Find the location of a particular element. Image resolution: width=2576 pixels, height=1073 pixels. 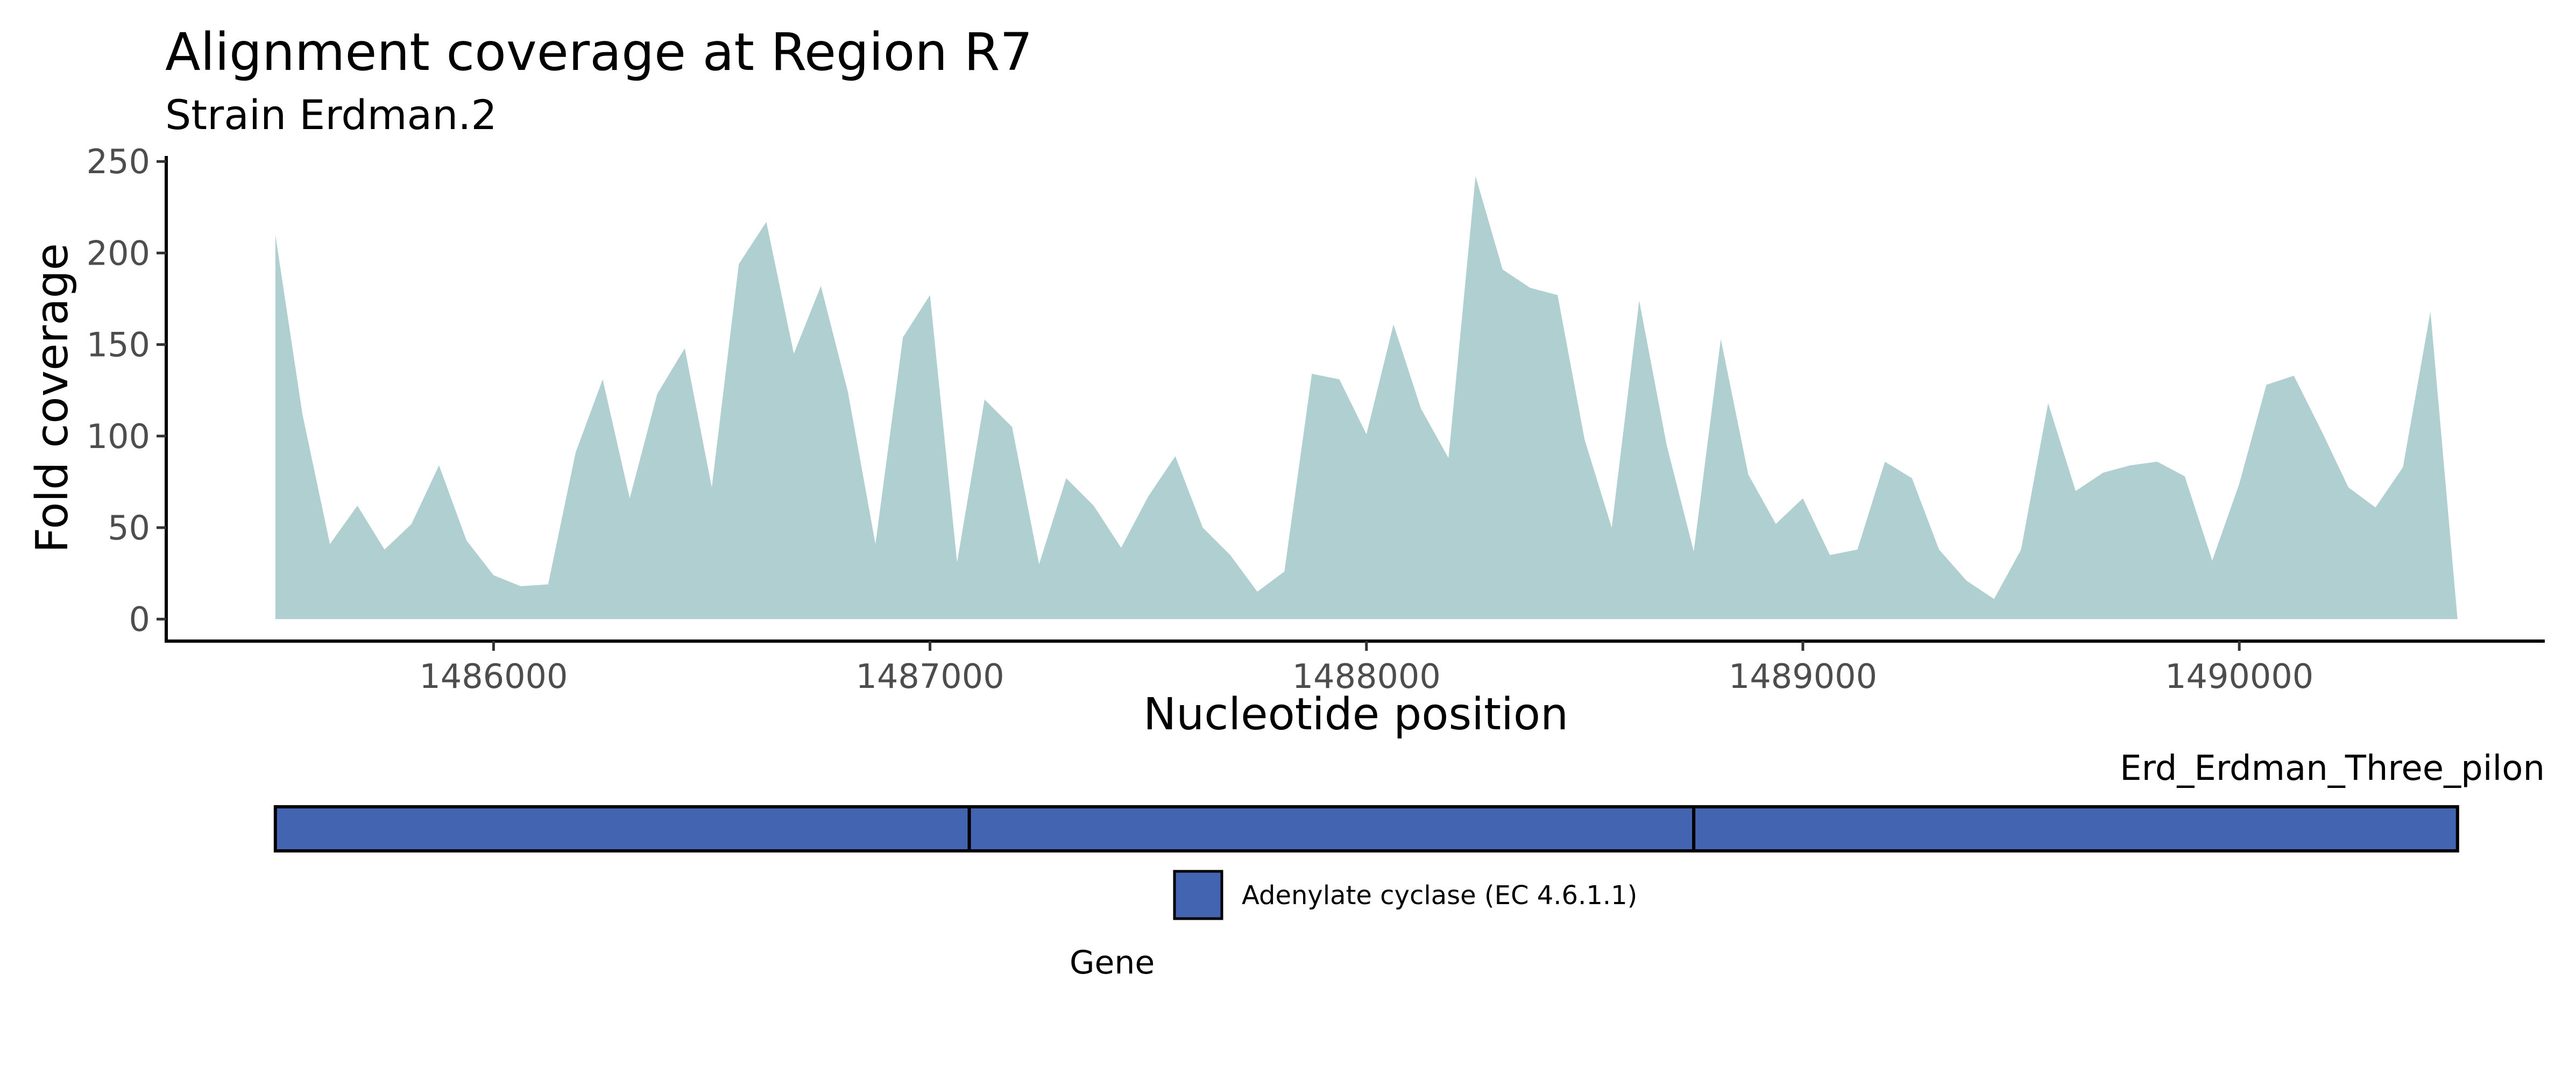

y-tick-label: 50 is located at coordinates (129, 528).